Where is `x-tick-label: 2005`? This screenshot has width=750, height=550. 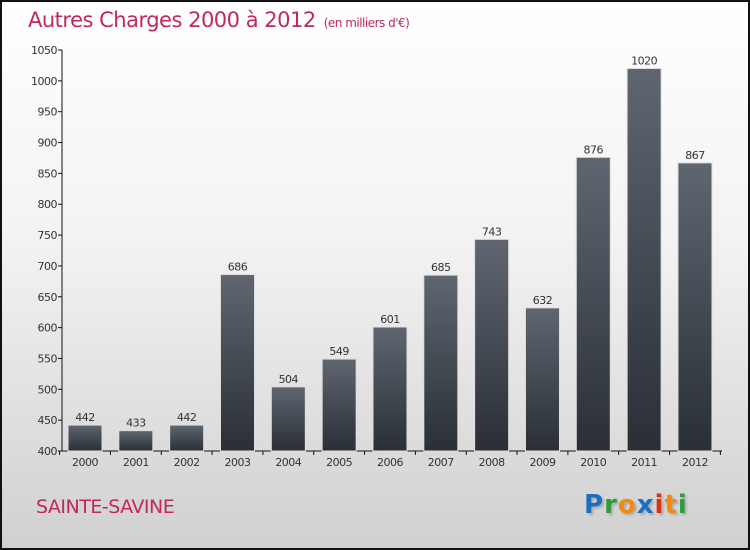
x-tick-label: 2005 is located at coordinates (339, 462).